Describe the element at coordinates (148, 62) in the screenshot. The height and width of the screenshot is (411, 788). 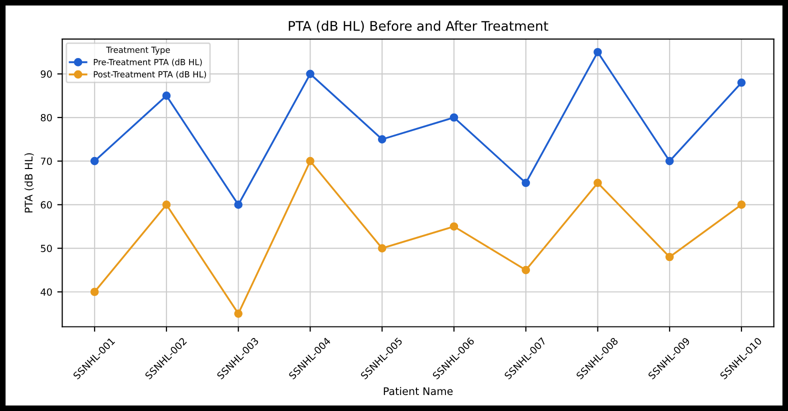
I see `legend-label: Pre-Treatment PTA (dB HL)` at that location.